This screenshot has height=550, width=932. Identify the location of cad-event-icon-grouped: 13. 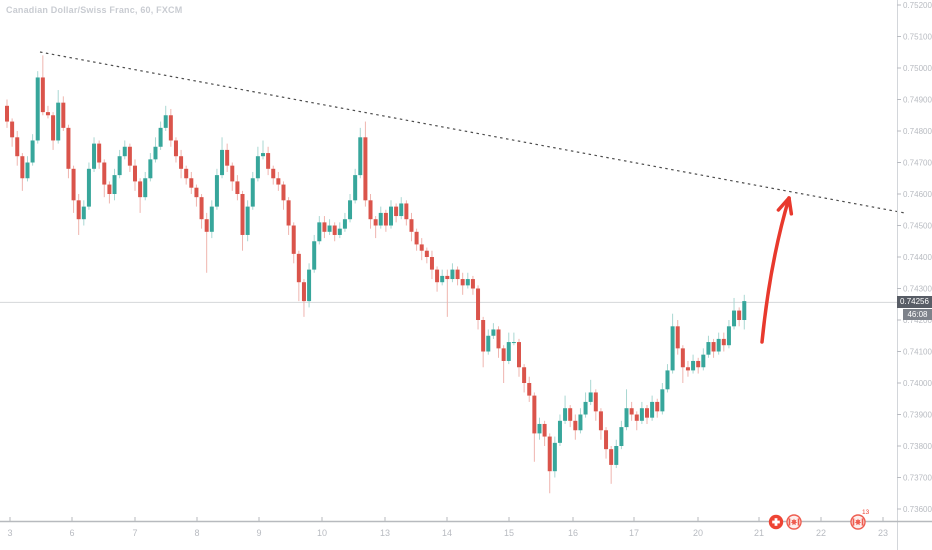
(860, 519).